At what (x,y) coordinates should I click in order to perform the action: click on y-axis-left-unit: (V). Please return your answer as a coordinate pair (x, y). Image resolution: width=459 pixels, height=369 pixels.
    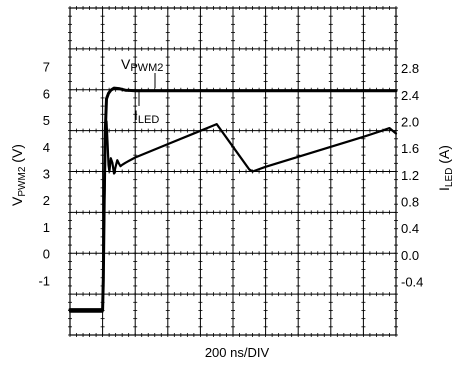
    Looking at the image, I should click on (17, 155).